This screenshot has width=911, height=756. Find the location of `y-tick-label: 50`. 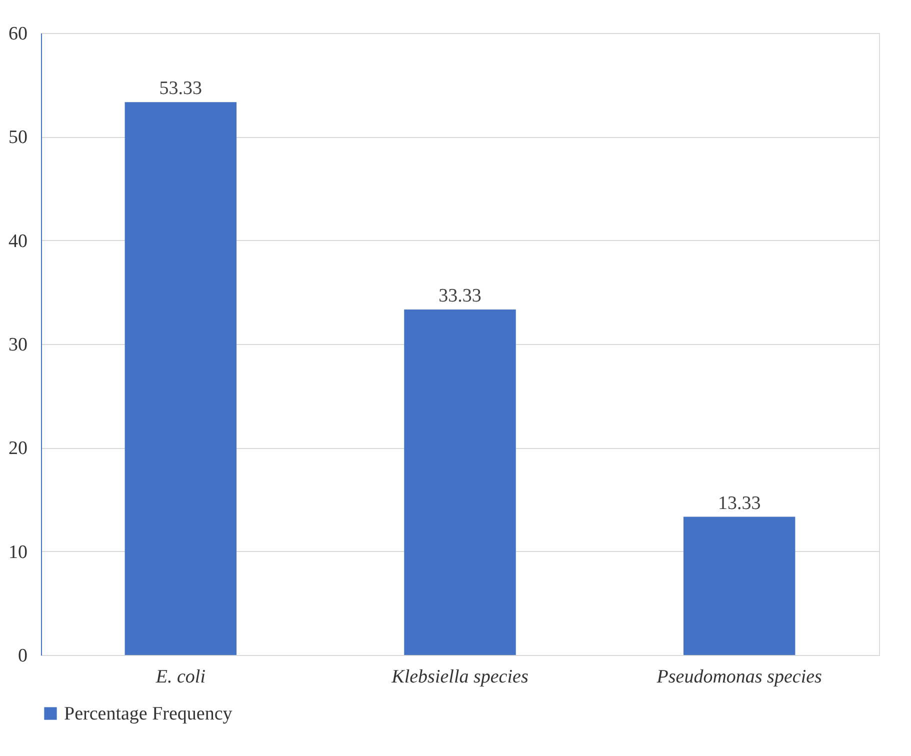

y-tick-label: 50 is located at coordinates (18, 137).